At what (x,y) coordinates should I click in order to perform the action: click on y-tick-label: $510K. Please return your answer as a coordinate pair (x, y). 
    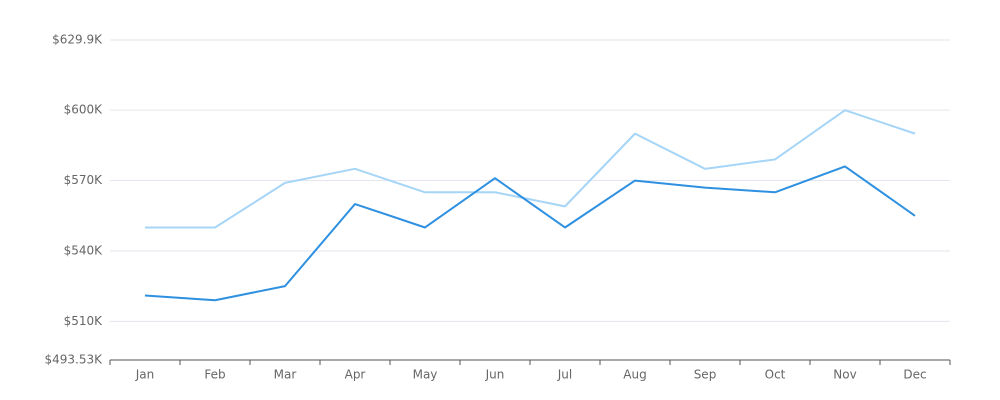
    Looking at the image, I should click on (84, 321).